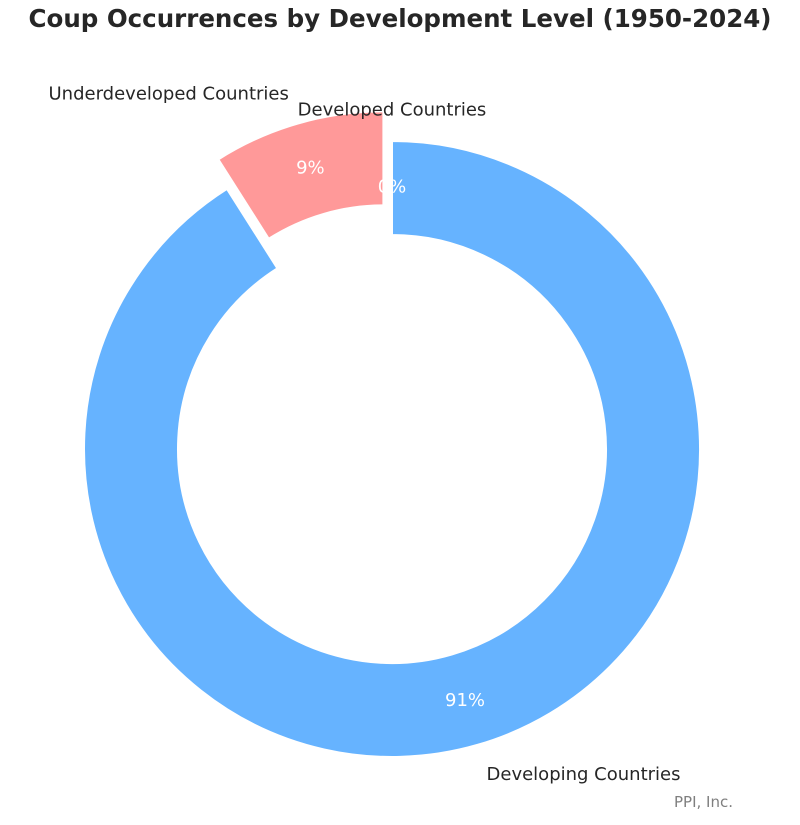 The height and width of the screenshot is (825, 800). Describe the element at coordinates (392, 110) in the screenshot. I see `category-label-developed-countries: Developed Countries` at that location.